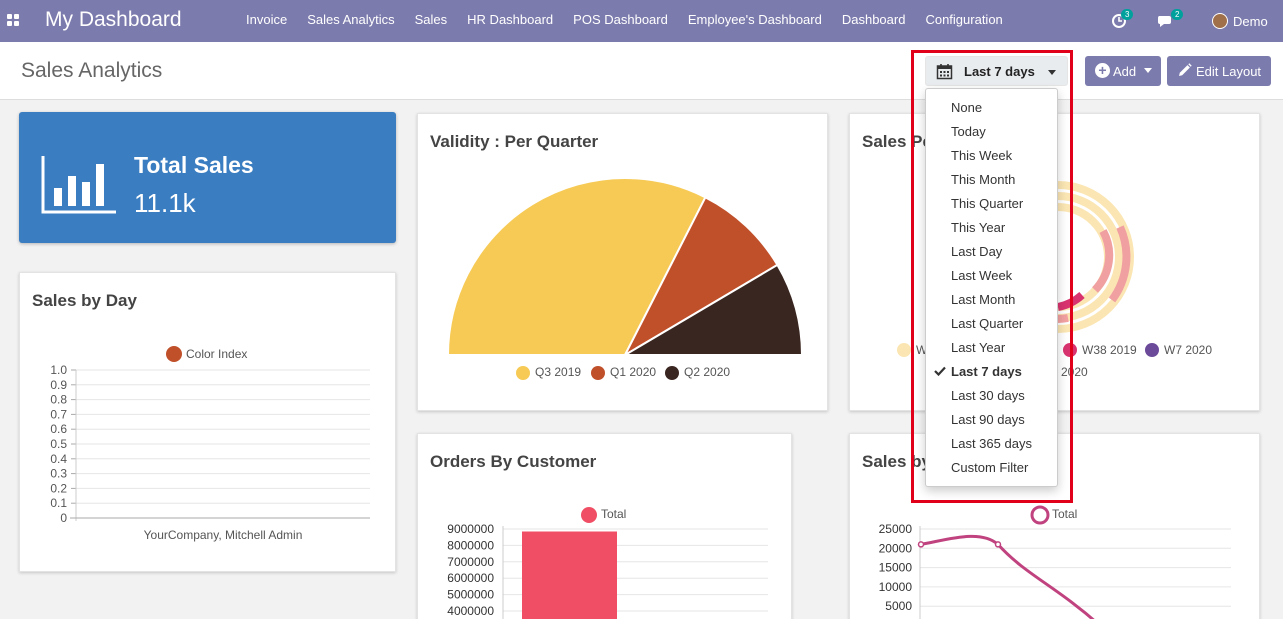 The width and height of the screenshot is (1283, 619). I want to click on date-option-this-quarter: This Quarter, so click(991, 203).